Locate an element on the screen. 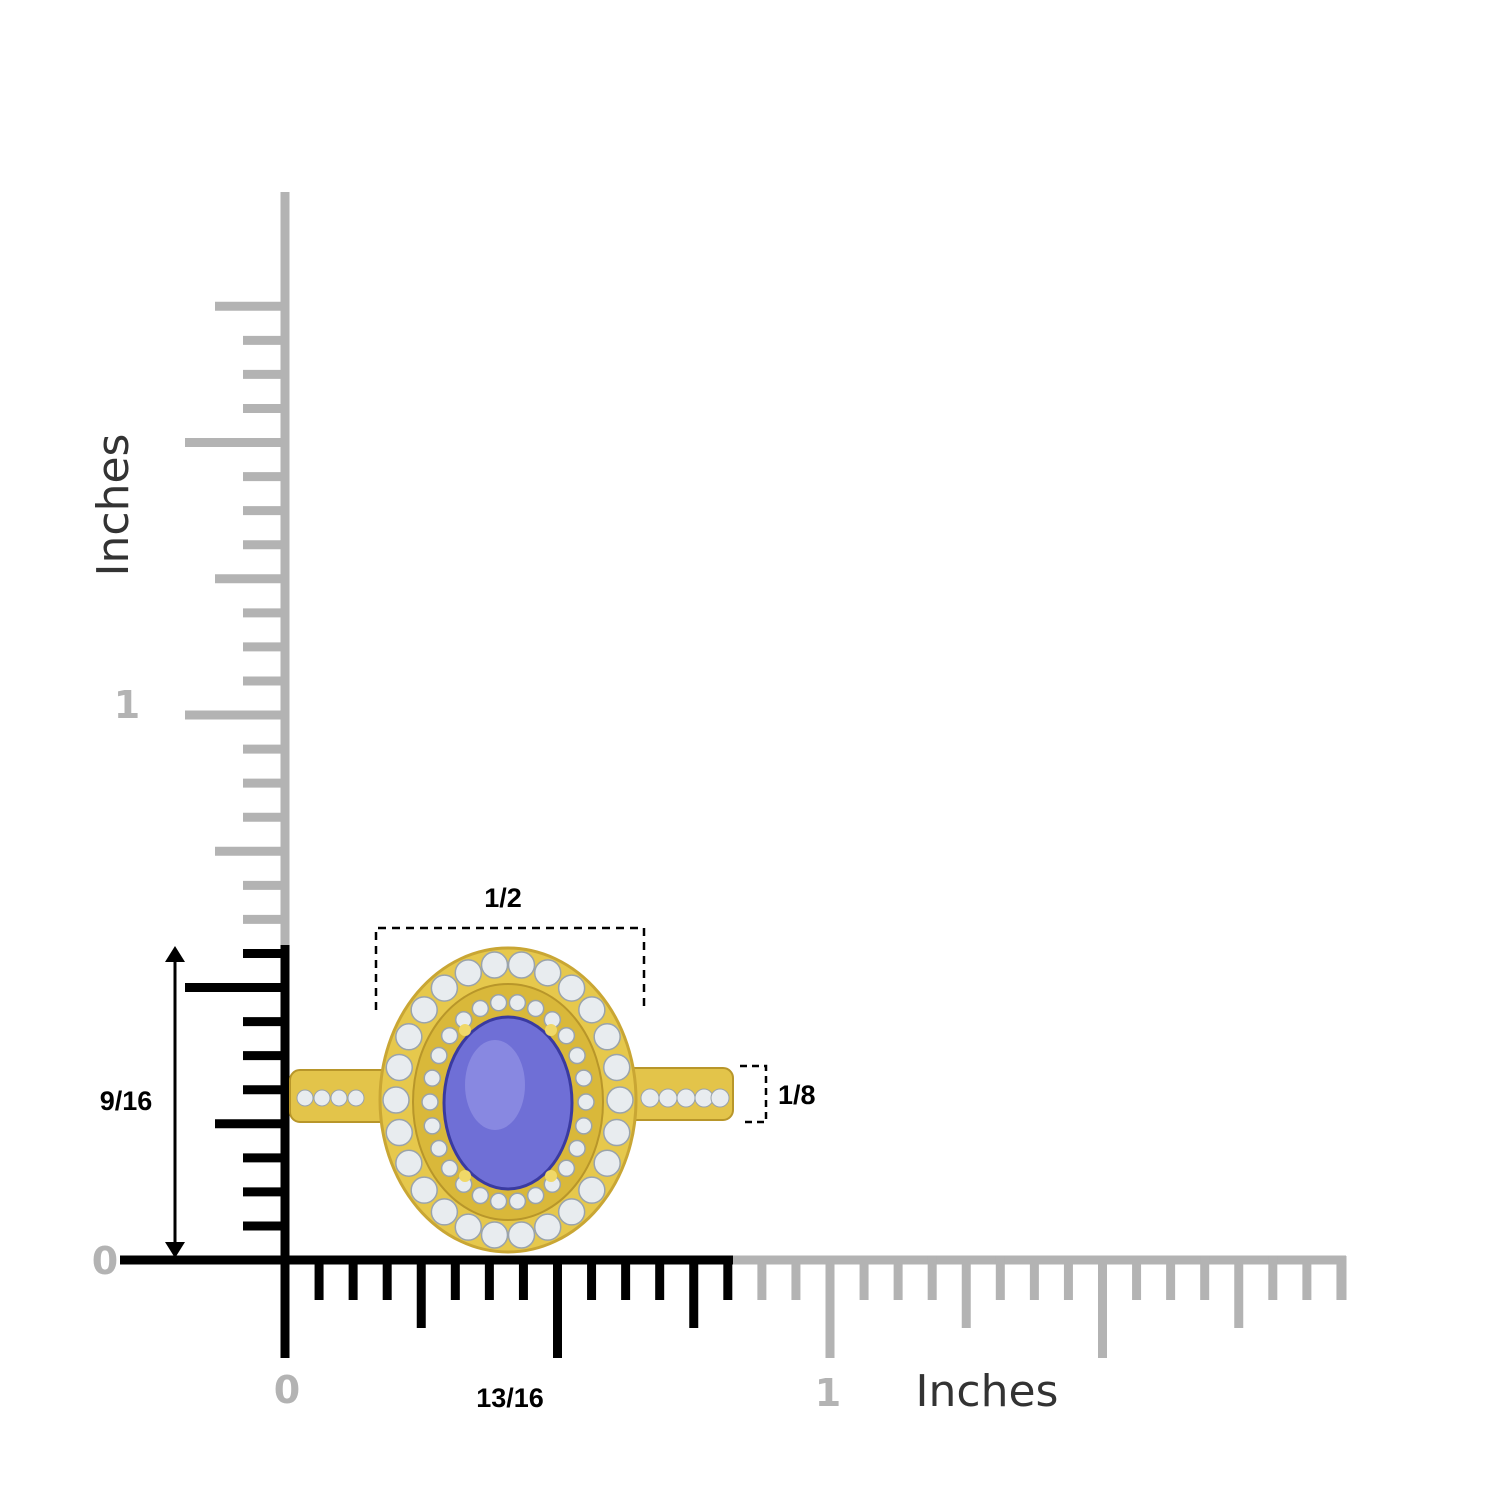 The image size is (1500, 1500). gem-highlight is located at coordinates (495, 1085).